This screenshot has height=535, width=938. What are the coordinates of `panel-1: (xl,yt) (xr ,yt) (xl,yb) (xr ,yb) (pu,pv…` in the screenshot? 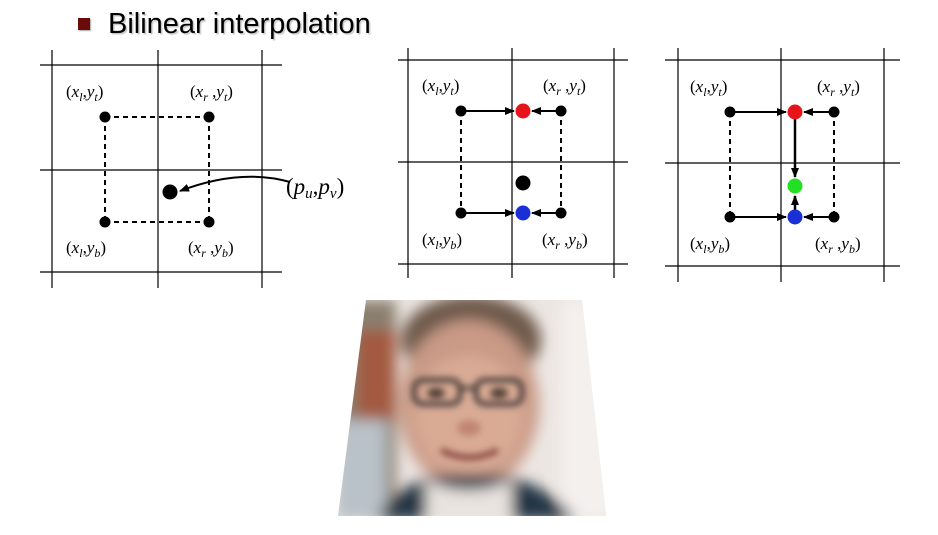 It's located at (192, 169).